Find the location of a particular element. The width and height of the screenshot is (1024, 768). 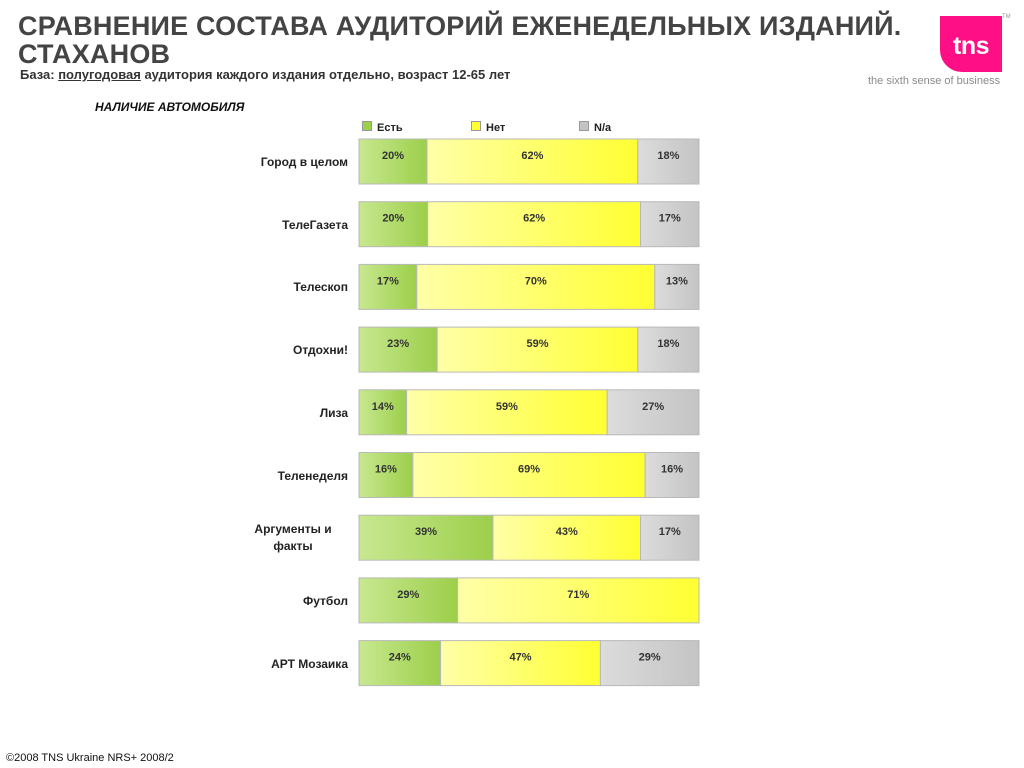

legend-label: Есть is located at coordinates (390, 128).